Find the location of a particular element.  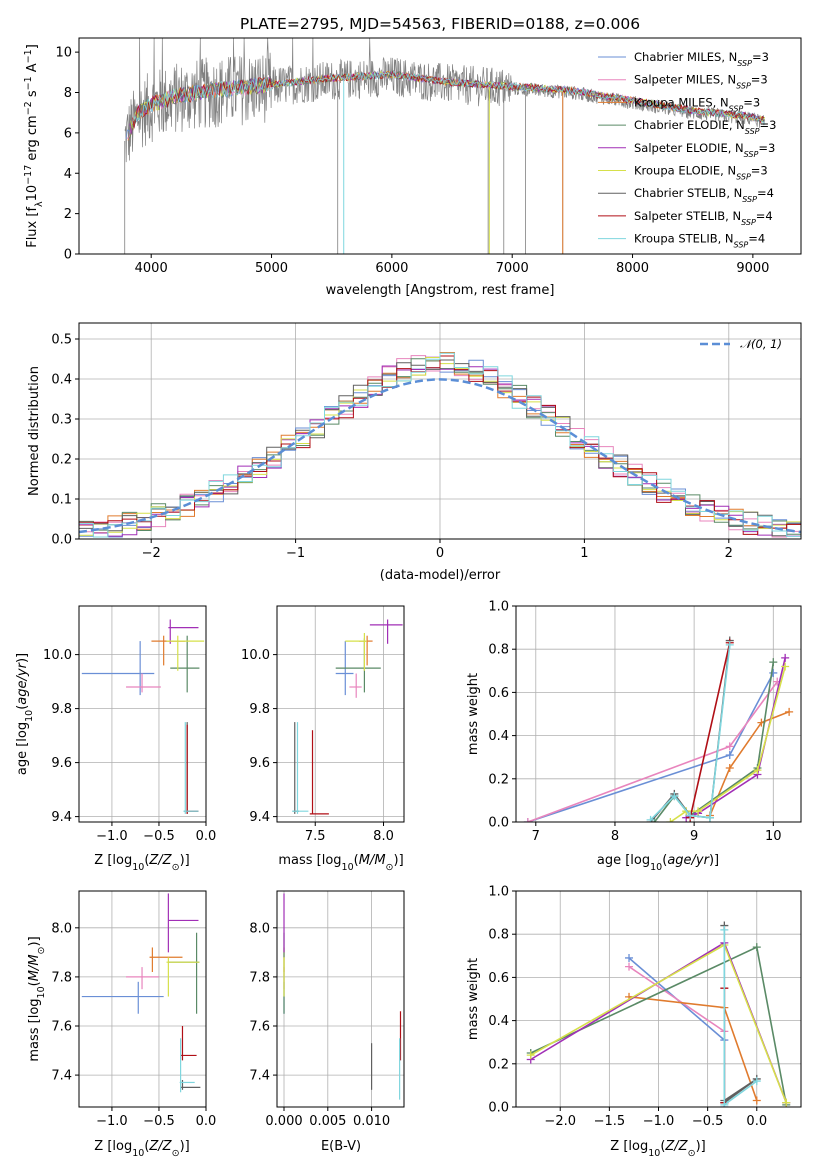

legend-label-3: Chabrier ELODIE, NSSP=3 is located at coordinates (705, 127).